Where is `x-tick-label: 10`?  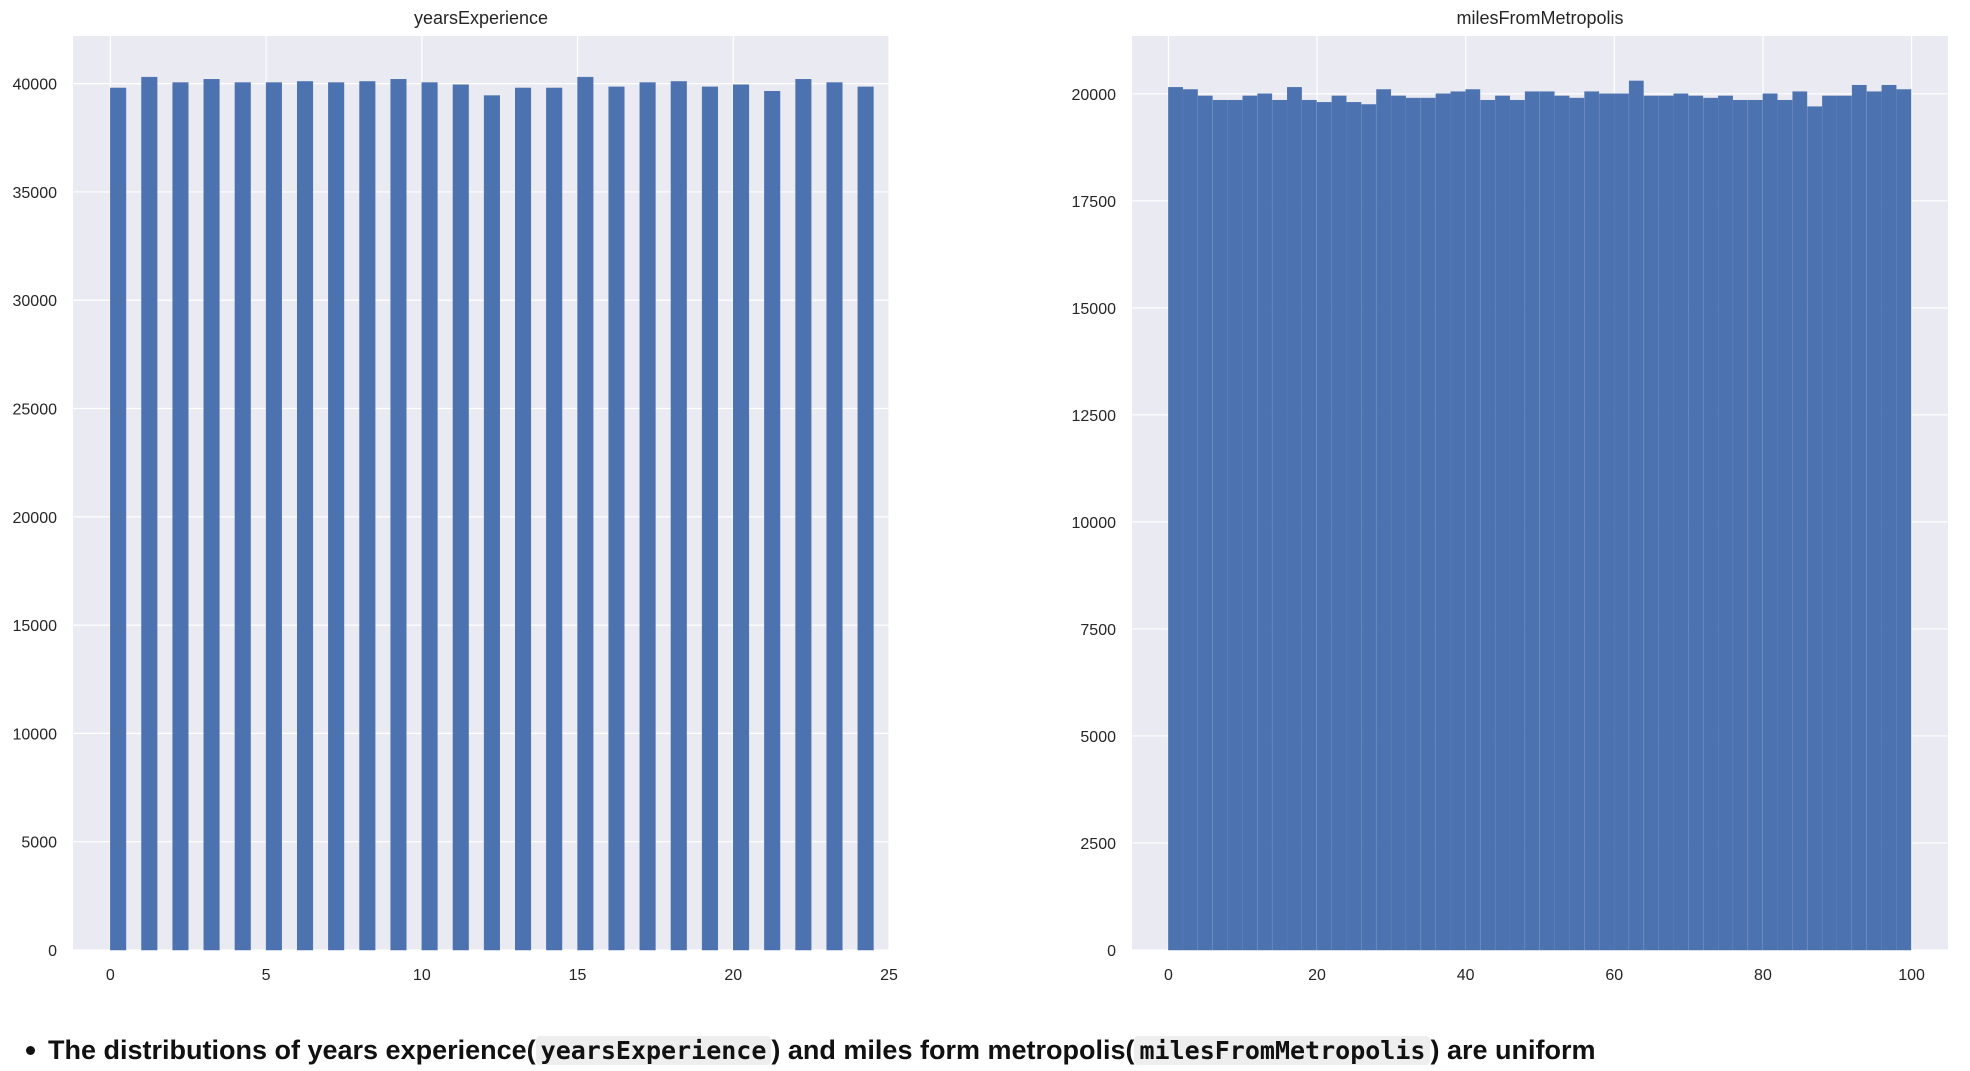 x-tick-label: 10 is located at coordinates (422, 975).